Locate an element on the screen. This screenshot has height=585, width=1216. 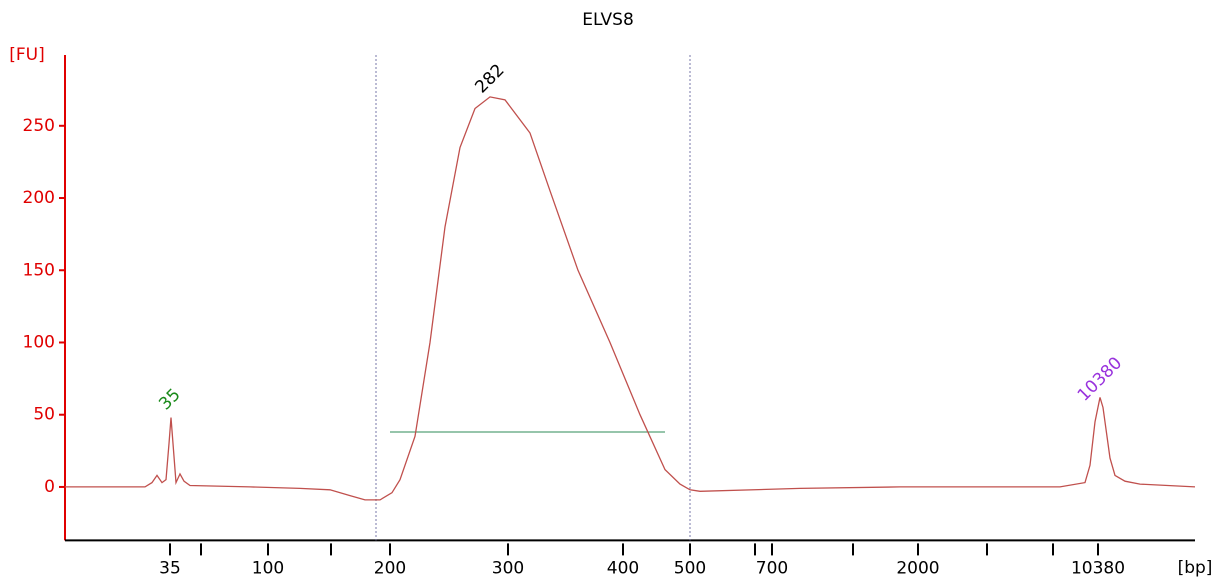
y-tick-label: 250 is located at coordinates (39, 126).